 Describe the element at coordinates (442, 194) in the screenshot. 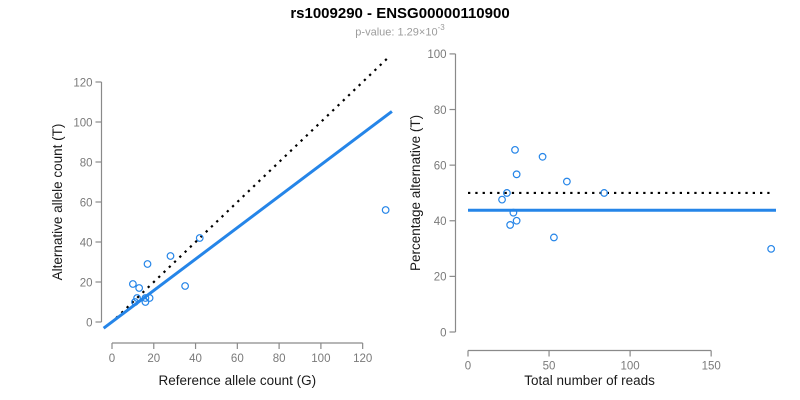

I see `y-axis: 0 20 40 60 80 100` at that location.